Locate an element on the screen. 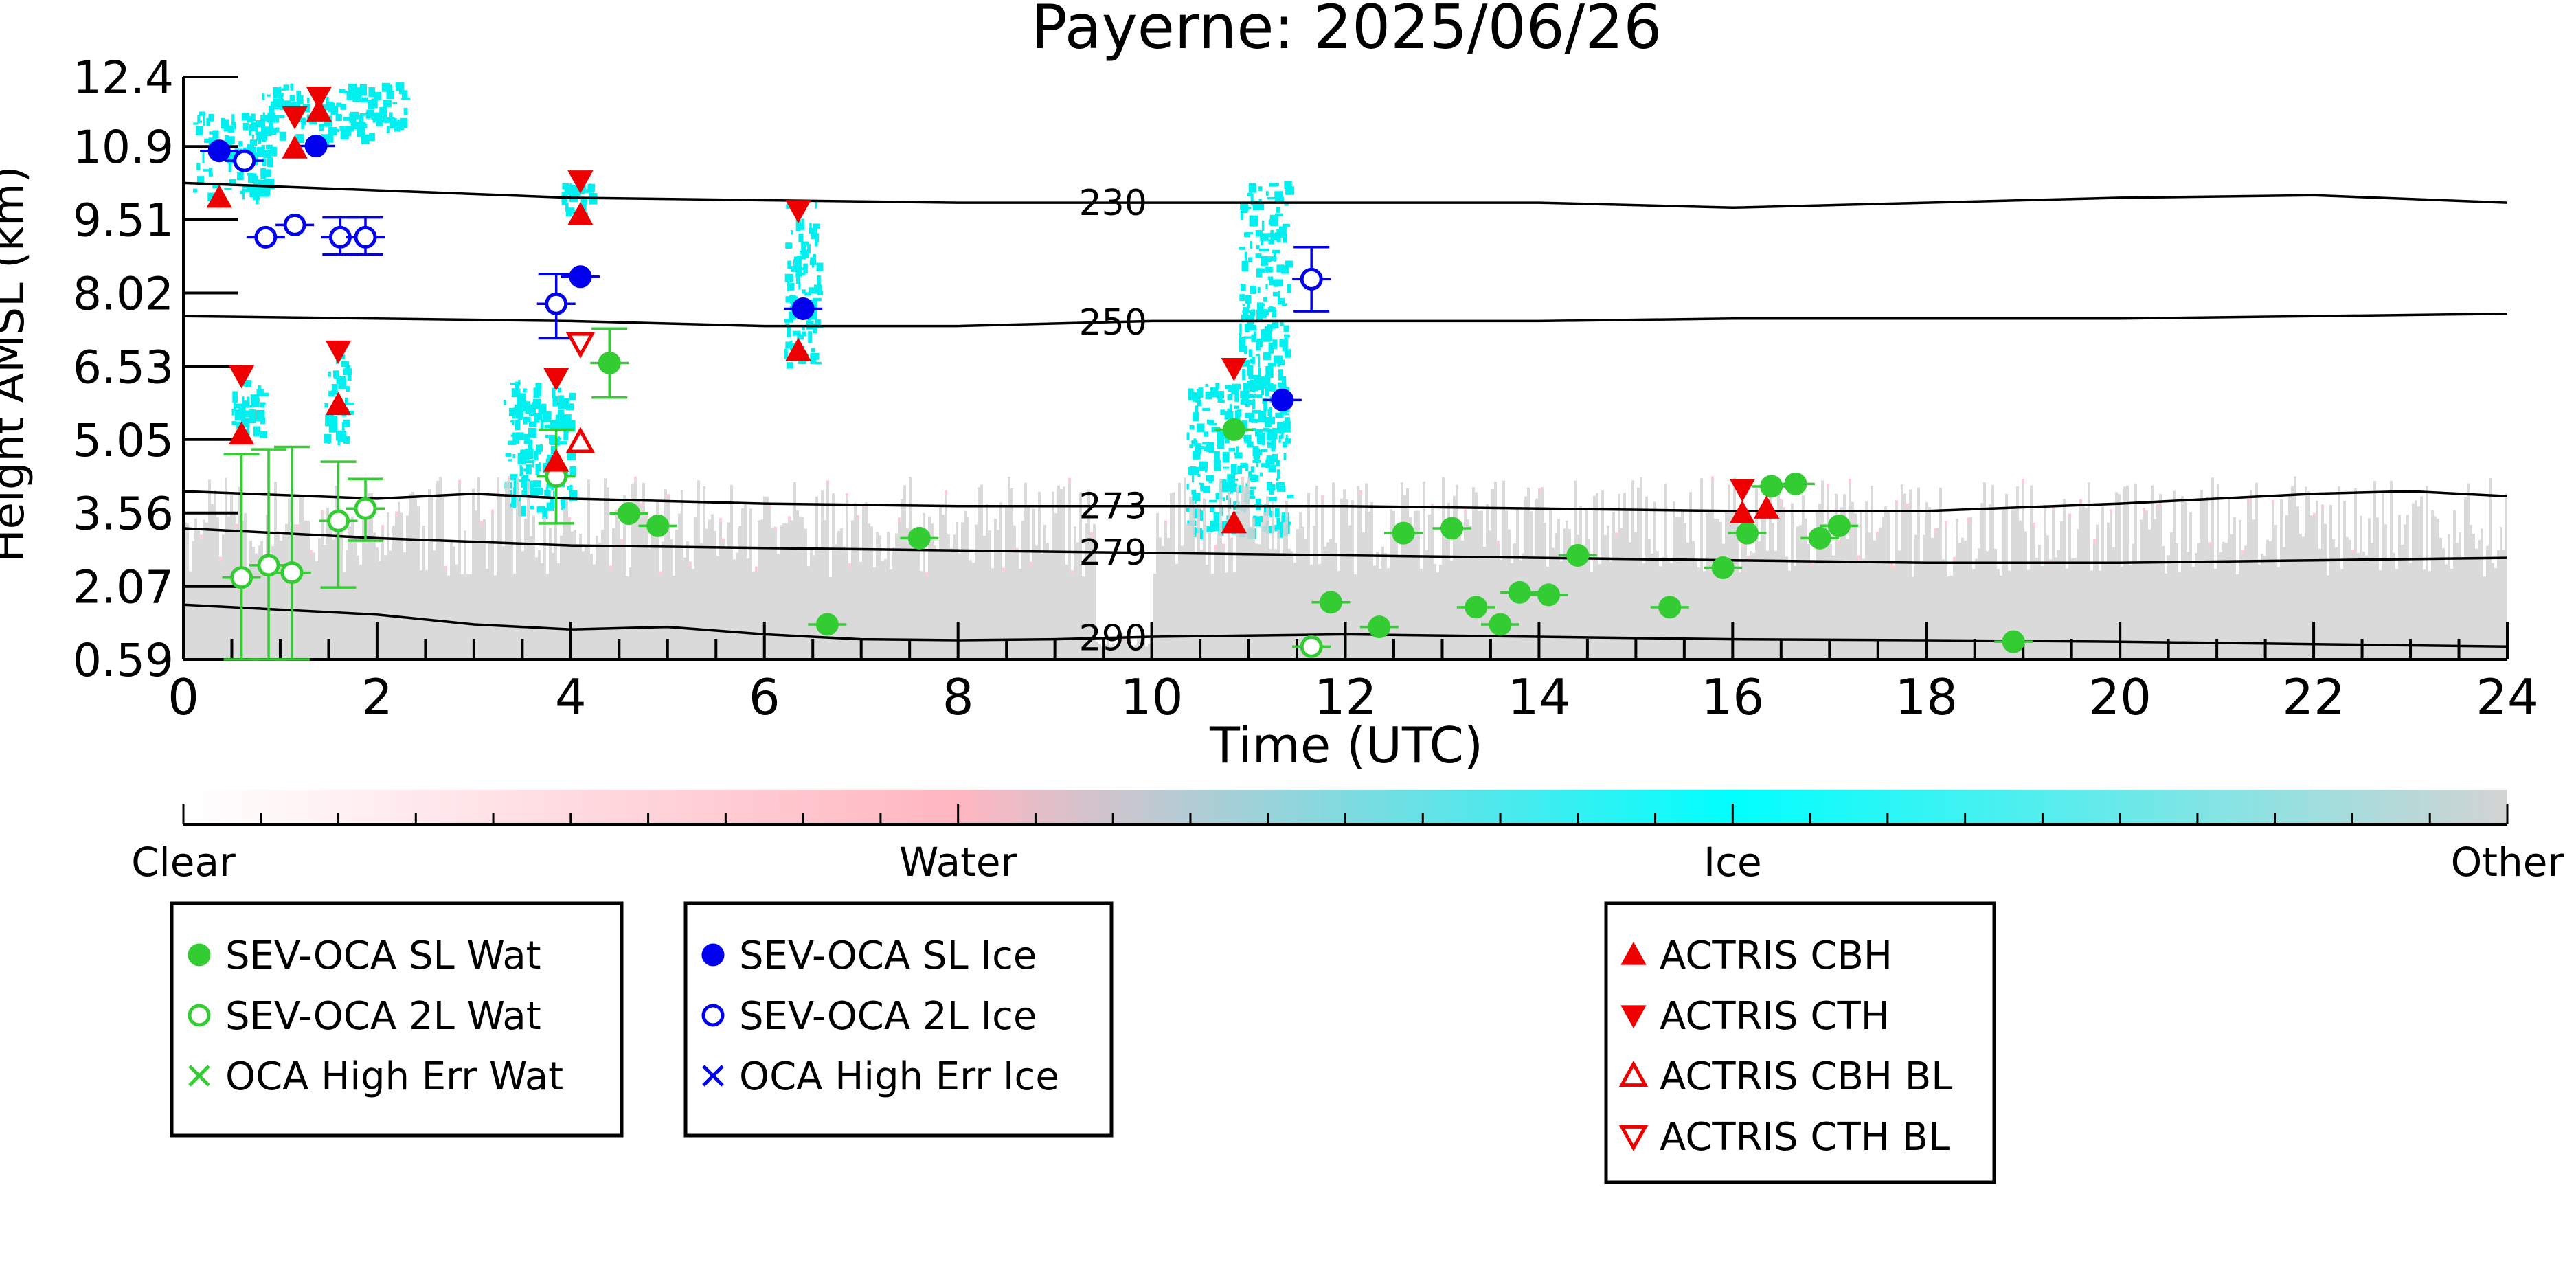 This screenshot has height=1288, width=2576. colorbar: Clear Water Ice Other is located at coordinates (1347, 837).